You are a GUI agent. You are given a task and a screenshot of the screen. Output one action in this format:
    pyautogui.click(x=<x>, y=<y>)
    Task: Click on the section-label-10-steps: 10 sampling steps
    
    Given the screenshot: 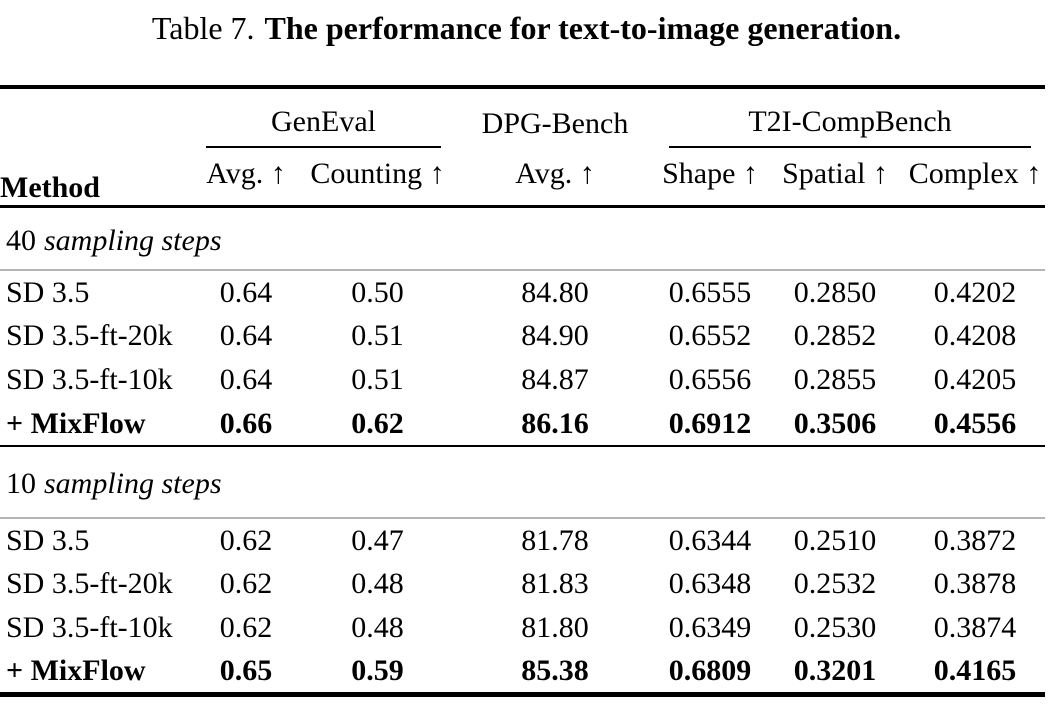 What is the action you would take?
    pyautogui.click(x=523, y=482)
    